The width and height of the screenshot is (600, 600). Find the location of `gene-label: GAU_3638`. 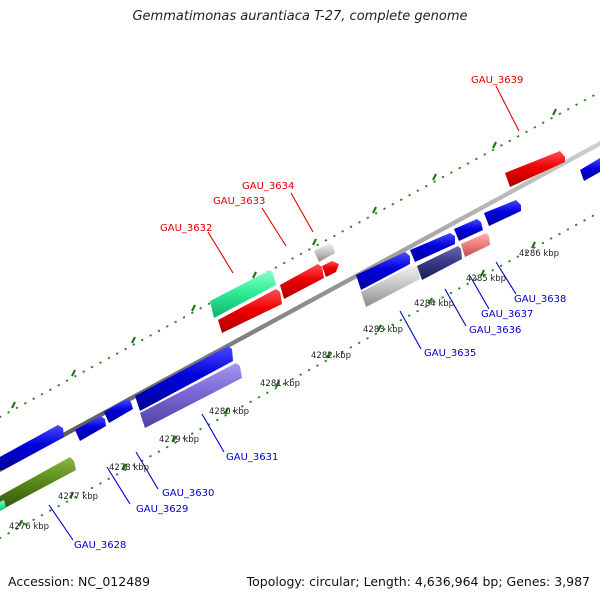

gene-label: GAU_3638 is located at coordinates (540, 299).